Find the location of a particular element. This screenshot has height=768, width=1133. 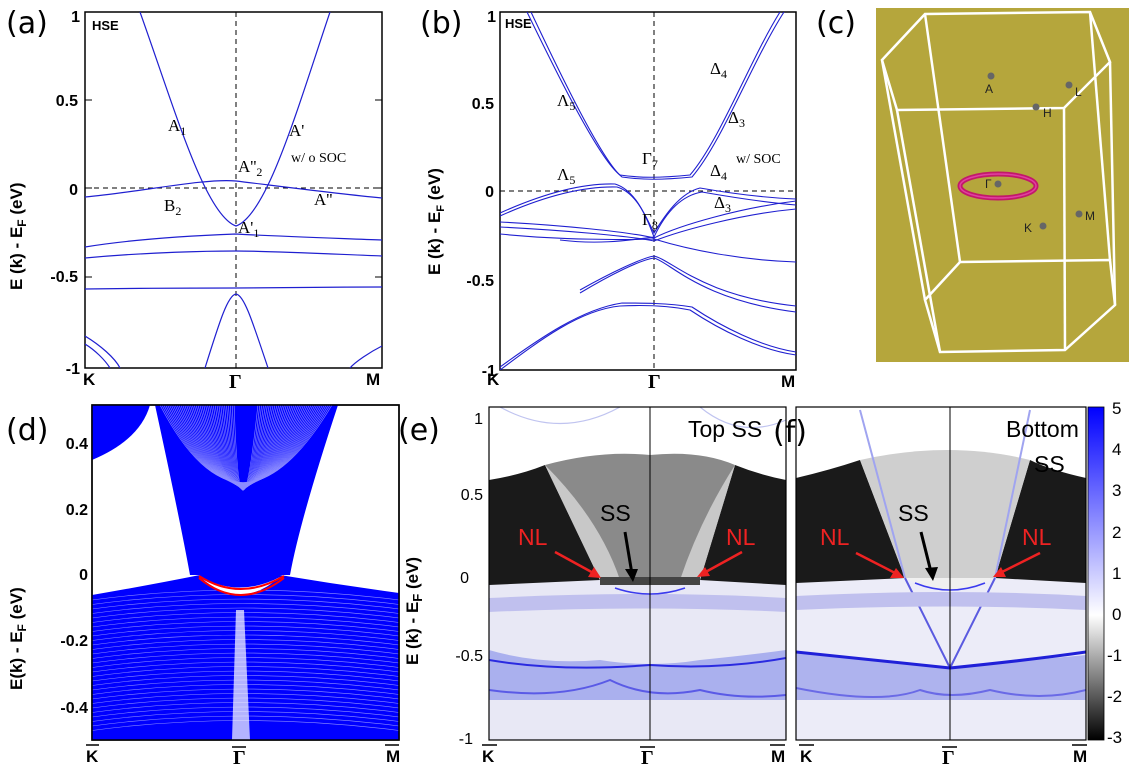

panel-c-background is located at coordinates (1002, 185).